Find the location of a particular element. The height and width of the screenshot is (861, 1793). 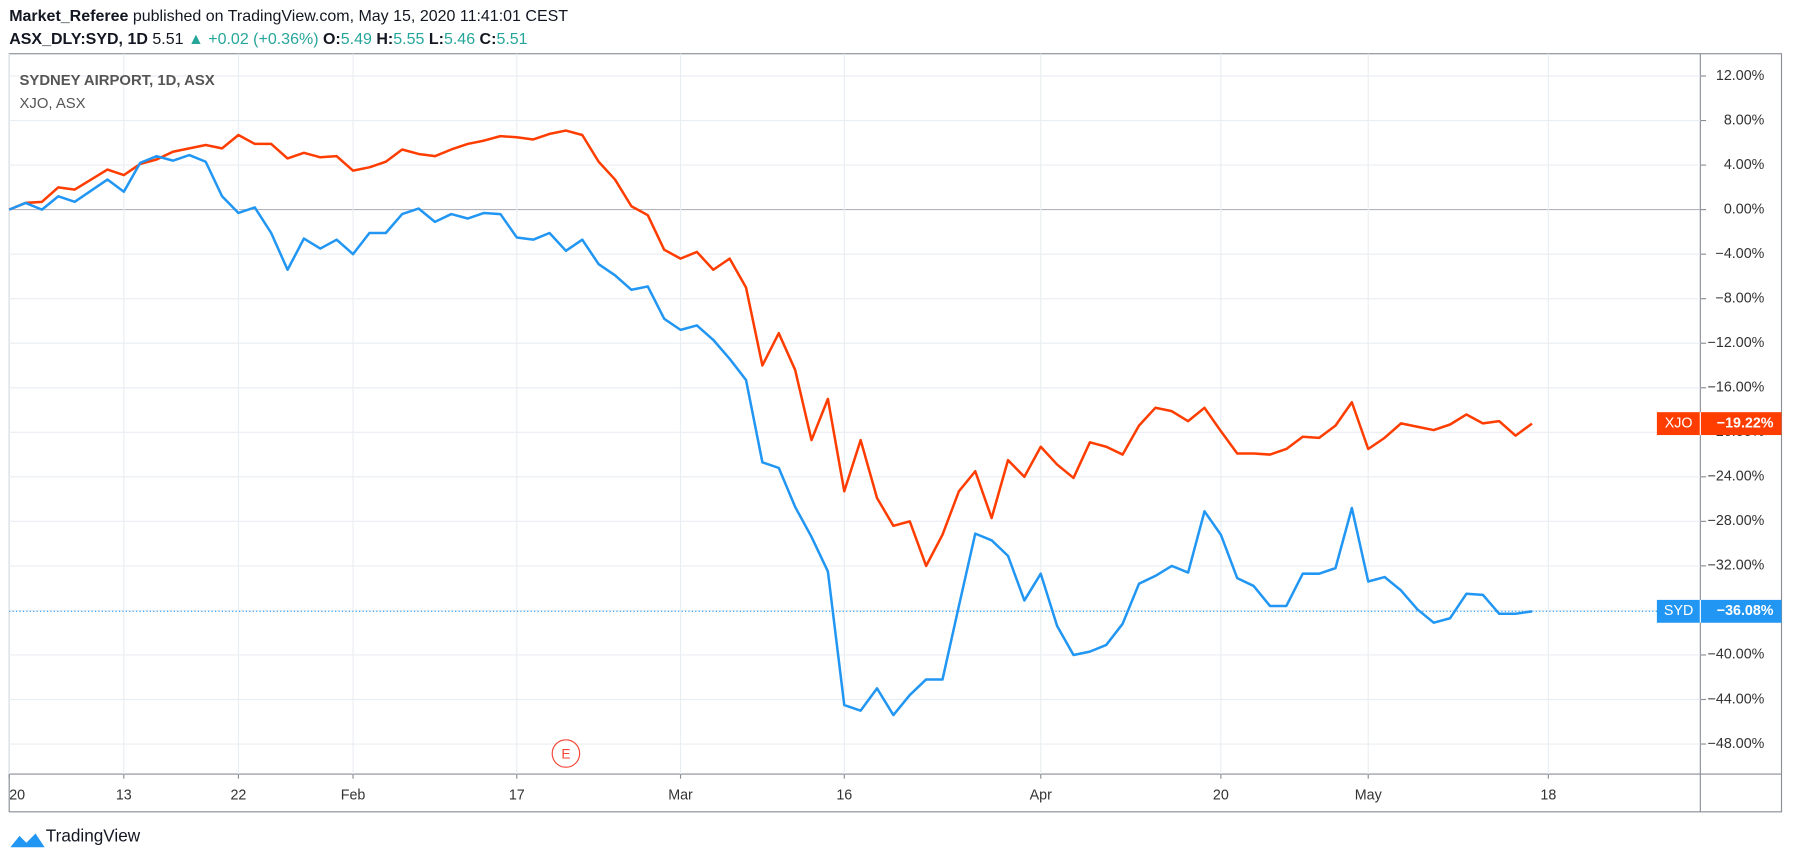

y-tick-label: −44.00% is located at coordinates (1736, 699).